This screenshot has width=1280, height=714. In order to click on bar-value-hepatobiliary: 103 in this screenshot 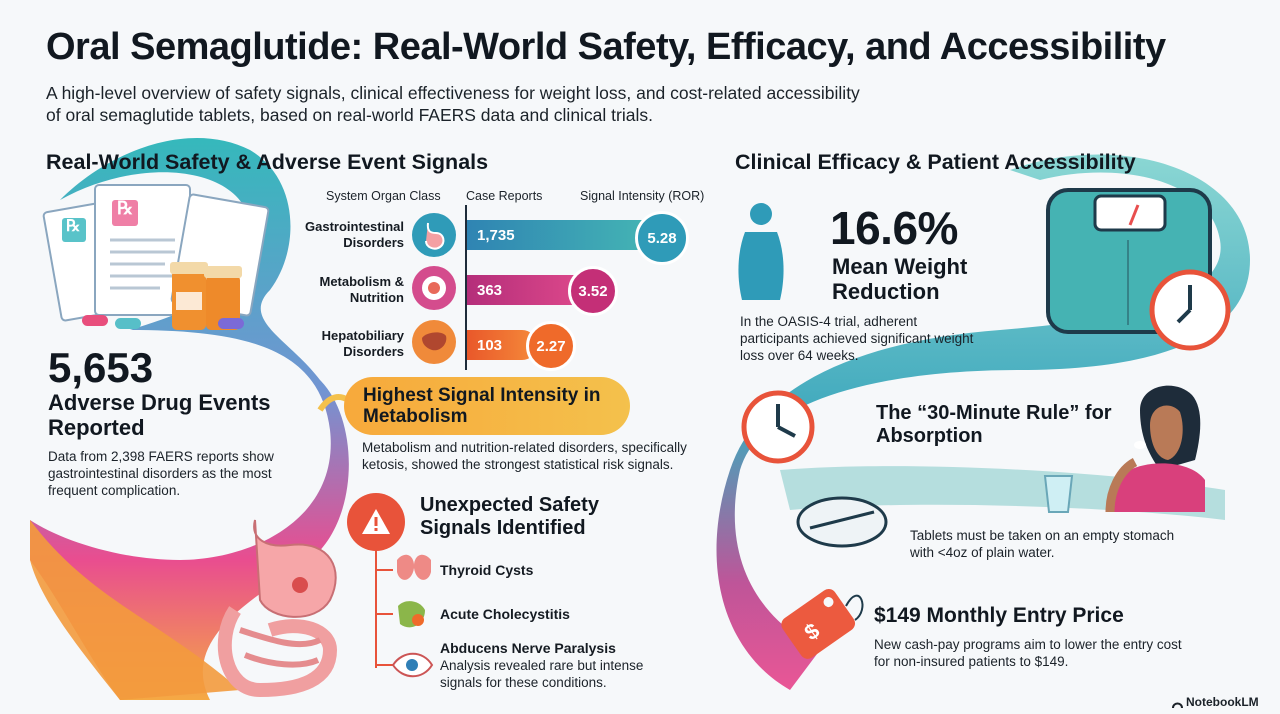, I will do `click(490, 345)`.